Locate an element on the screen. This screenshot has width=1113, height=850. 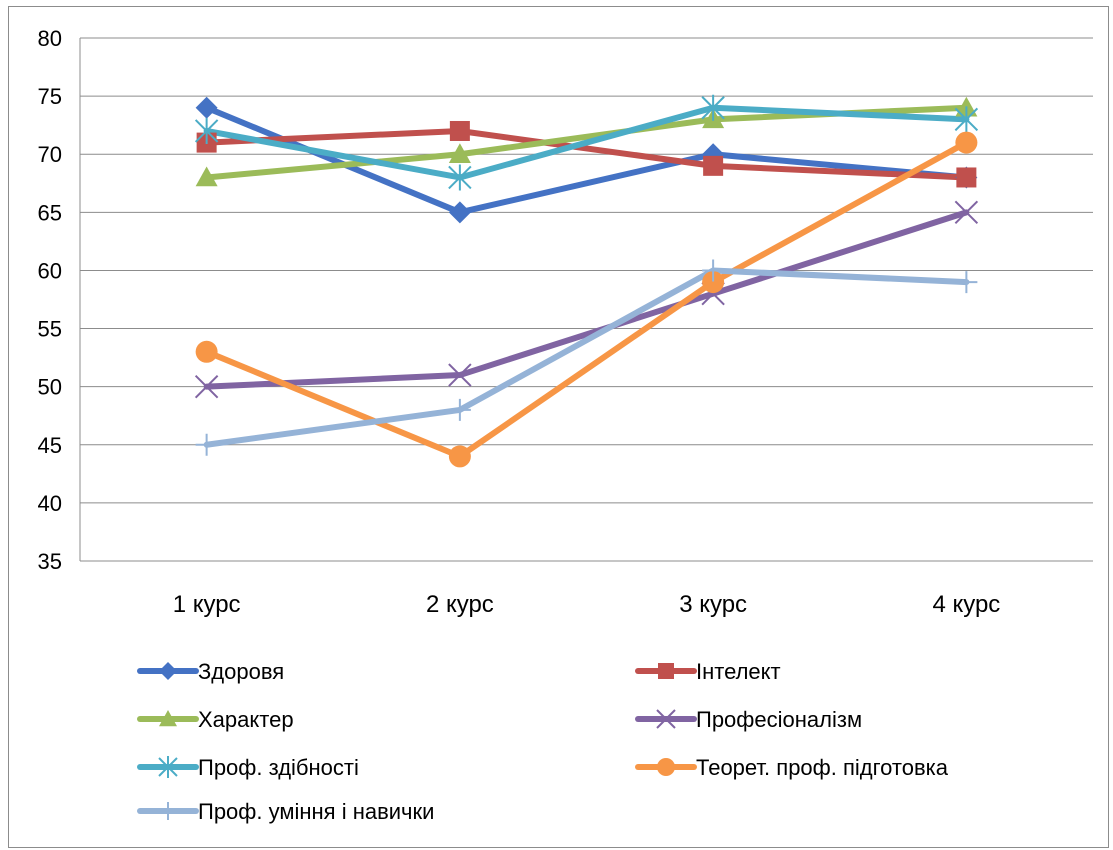
legend-item: Проф. уміння і навички is located at coordinates (285, 811).